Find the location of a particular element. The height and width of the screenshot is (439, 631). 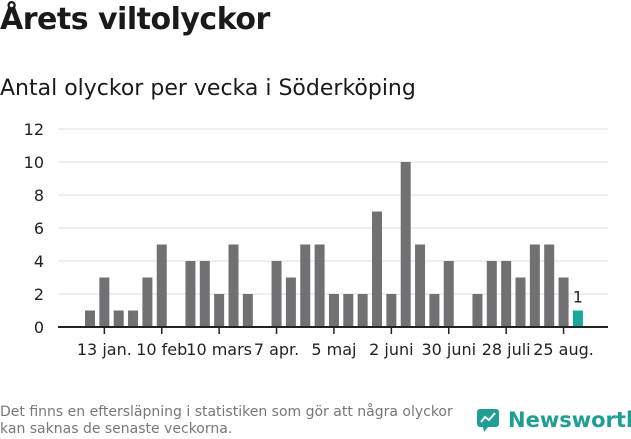

x-tick-label: 10 mars is located at coordinates (219, 349).